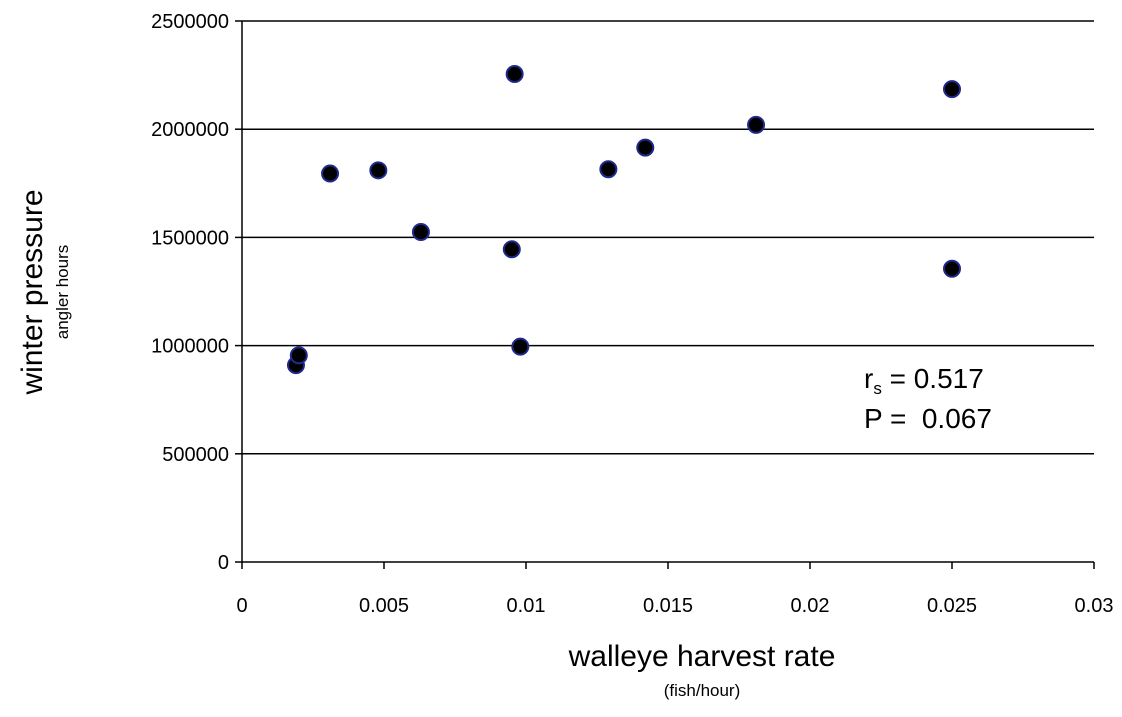  I want to click on y-tick-label: 2500000, so click(190, 22).